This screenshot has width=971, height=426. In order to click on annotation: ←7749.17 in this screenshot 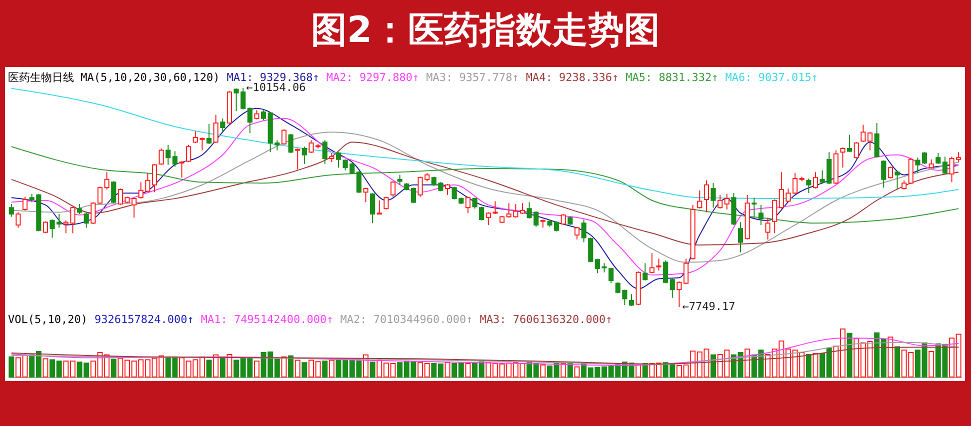, I will do `click(709, 306)`.